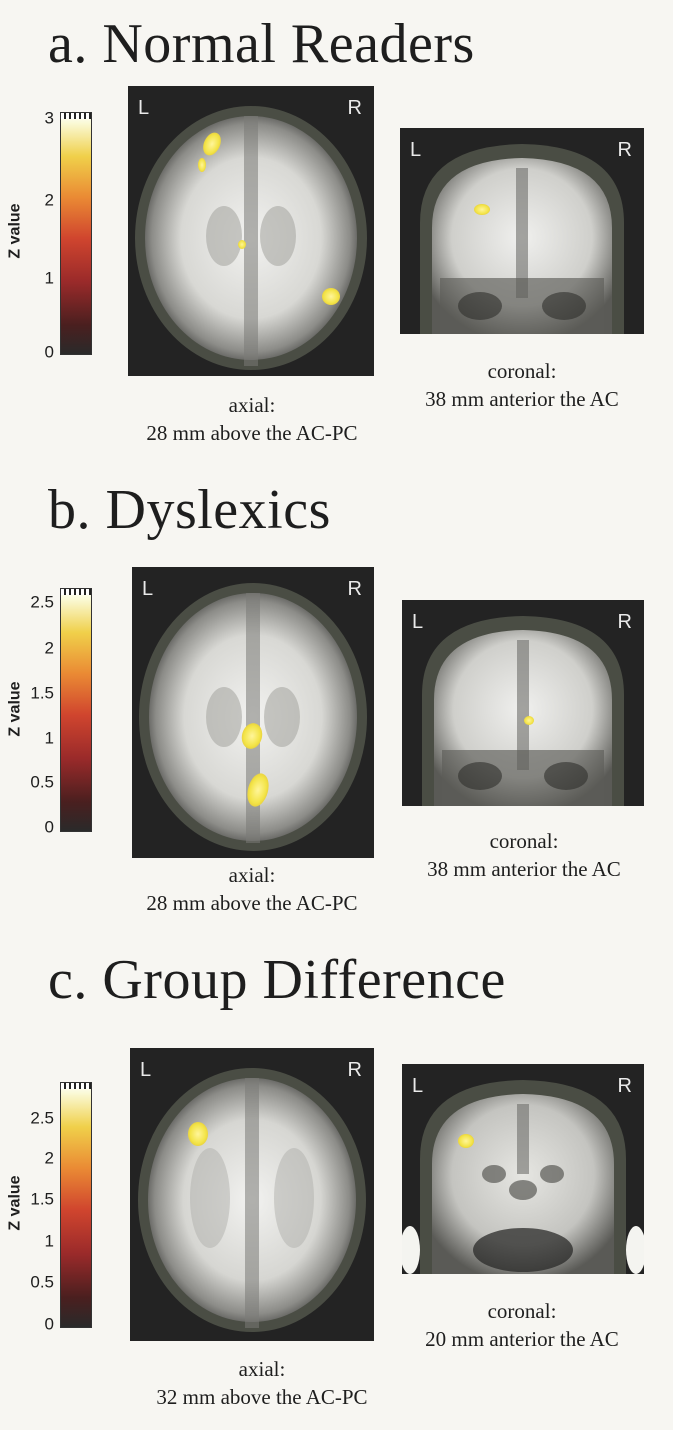 The height and width of the screenshot is (1430, 673). I want to click on coronal-caption: coronal: 20 mm anterior the AC, so click(522, 1325).